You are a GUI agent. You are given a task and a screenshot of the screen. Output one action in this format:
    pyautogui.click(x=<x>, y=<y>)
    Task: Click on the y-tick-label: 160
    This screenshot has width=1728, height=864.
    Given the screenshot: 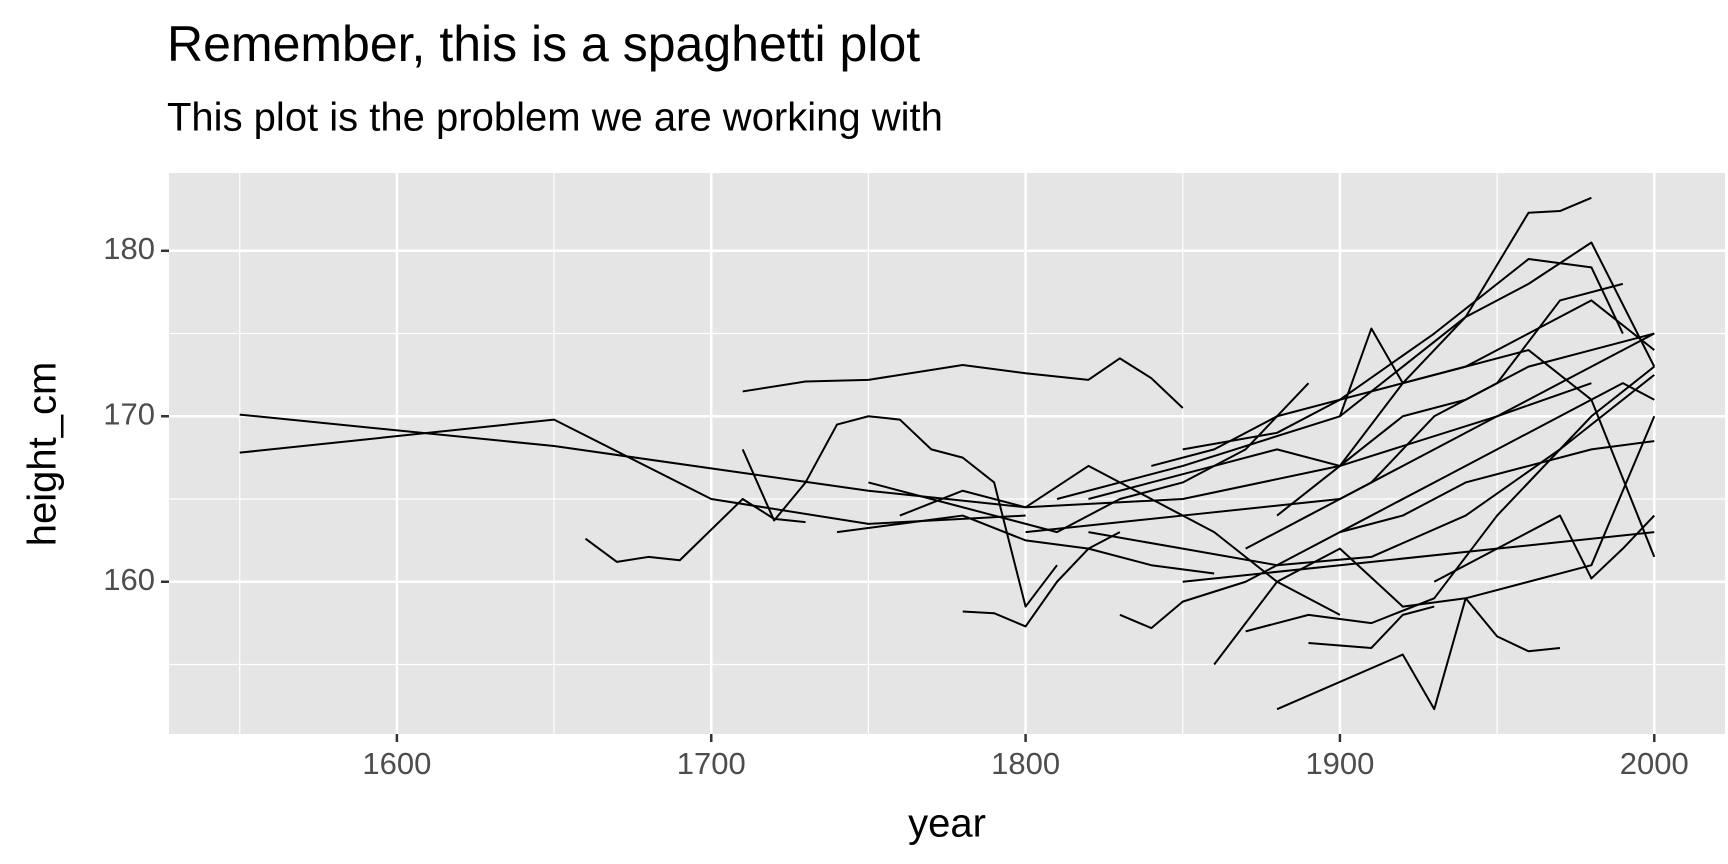 What is the action you would take?
    pyautogui.click(x=129, y=579)
    